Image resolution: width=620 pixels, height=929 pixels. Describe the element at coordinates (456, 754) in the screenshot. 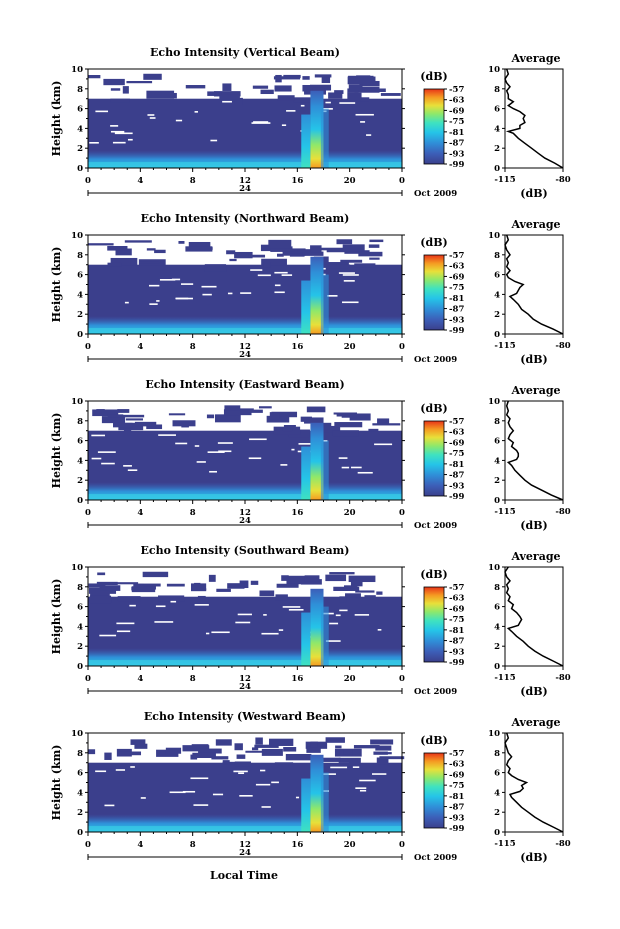

I see `colorbar-tick-label: -57` at that location.